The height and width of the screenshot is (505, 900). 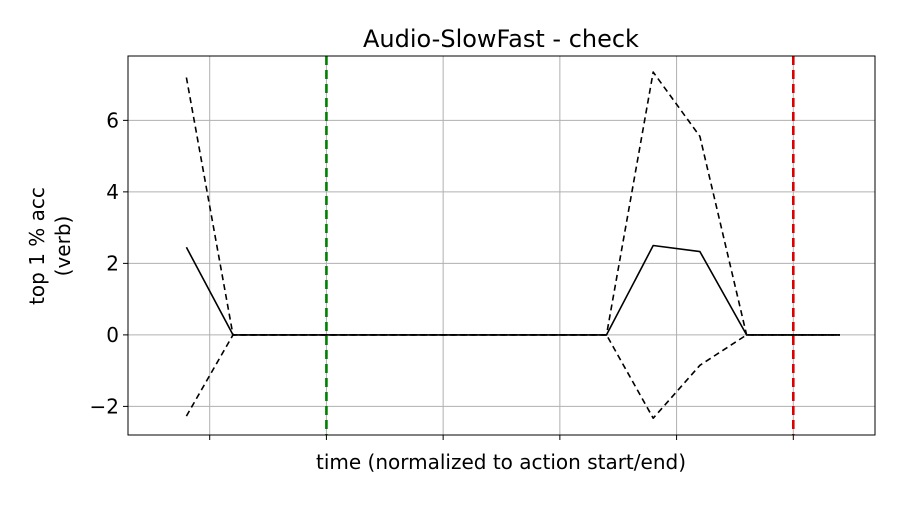 I want to click on y-tick-label: 6, so click(x=112, y=120).